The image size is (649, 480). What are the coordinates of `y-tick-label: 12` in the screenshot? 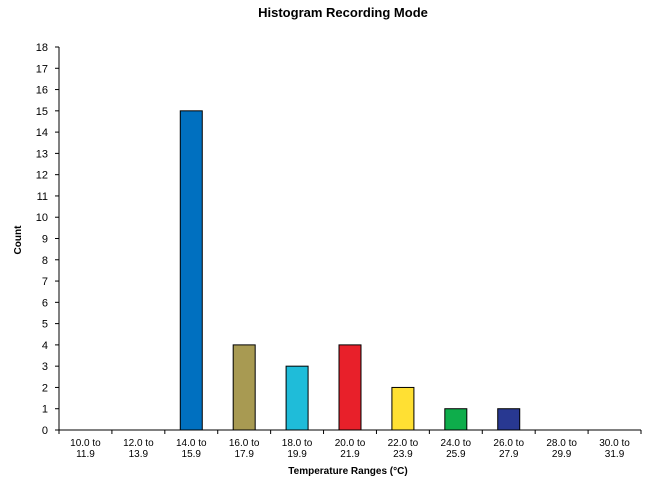 It's located at (42, 176).